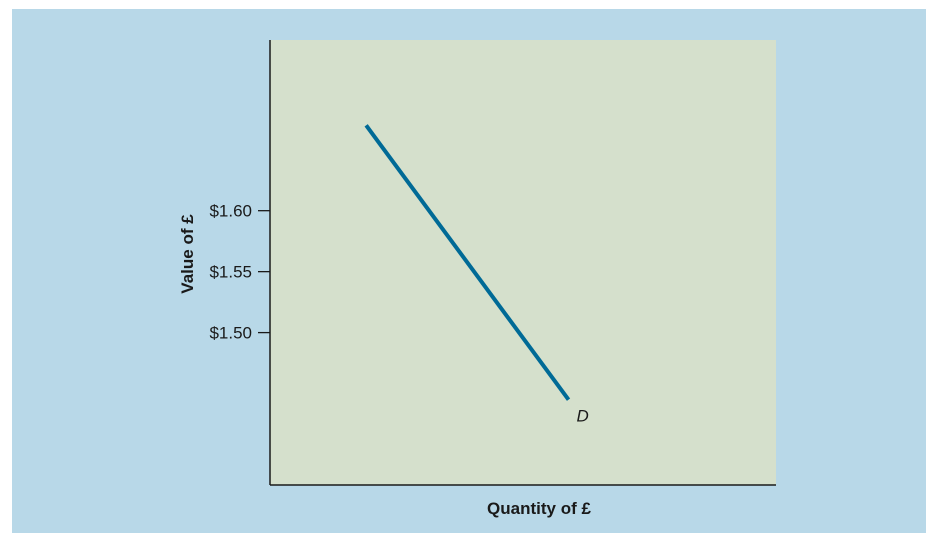  Describe the element at coordinates (583, 416) in the screenshot. I see `demand-curve-label: D` at that location.